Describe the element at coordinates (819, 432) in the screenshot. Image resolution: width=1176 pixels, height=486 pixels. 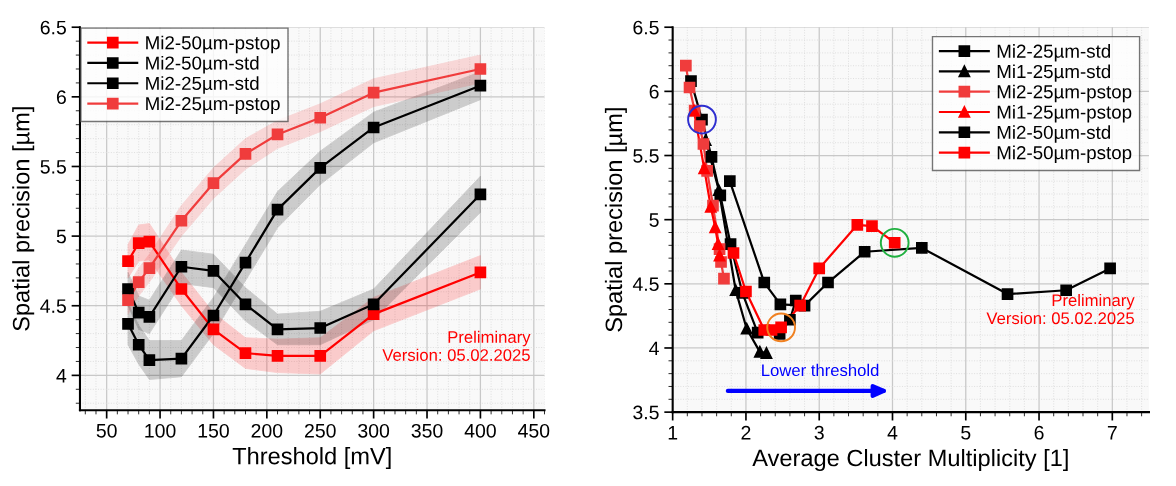
I see `x-tick-label: 3` at that location.